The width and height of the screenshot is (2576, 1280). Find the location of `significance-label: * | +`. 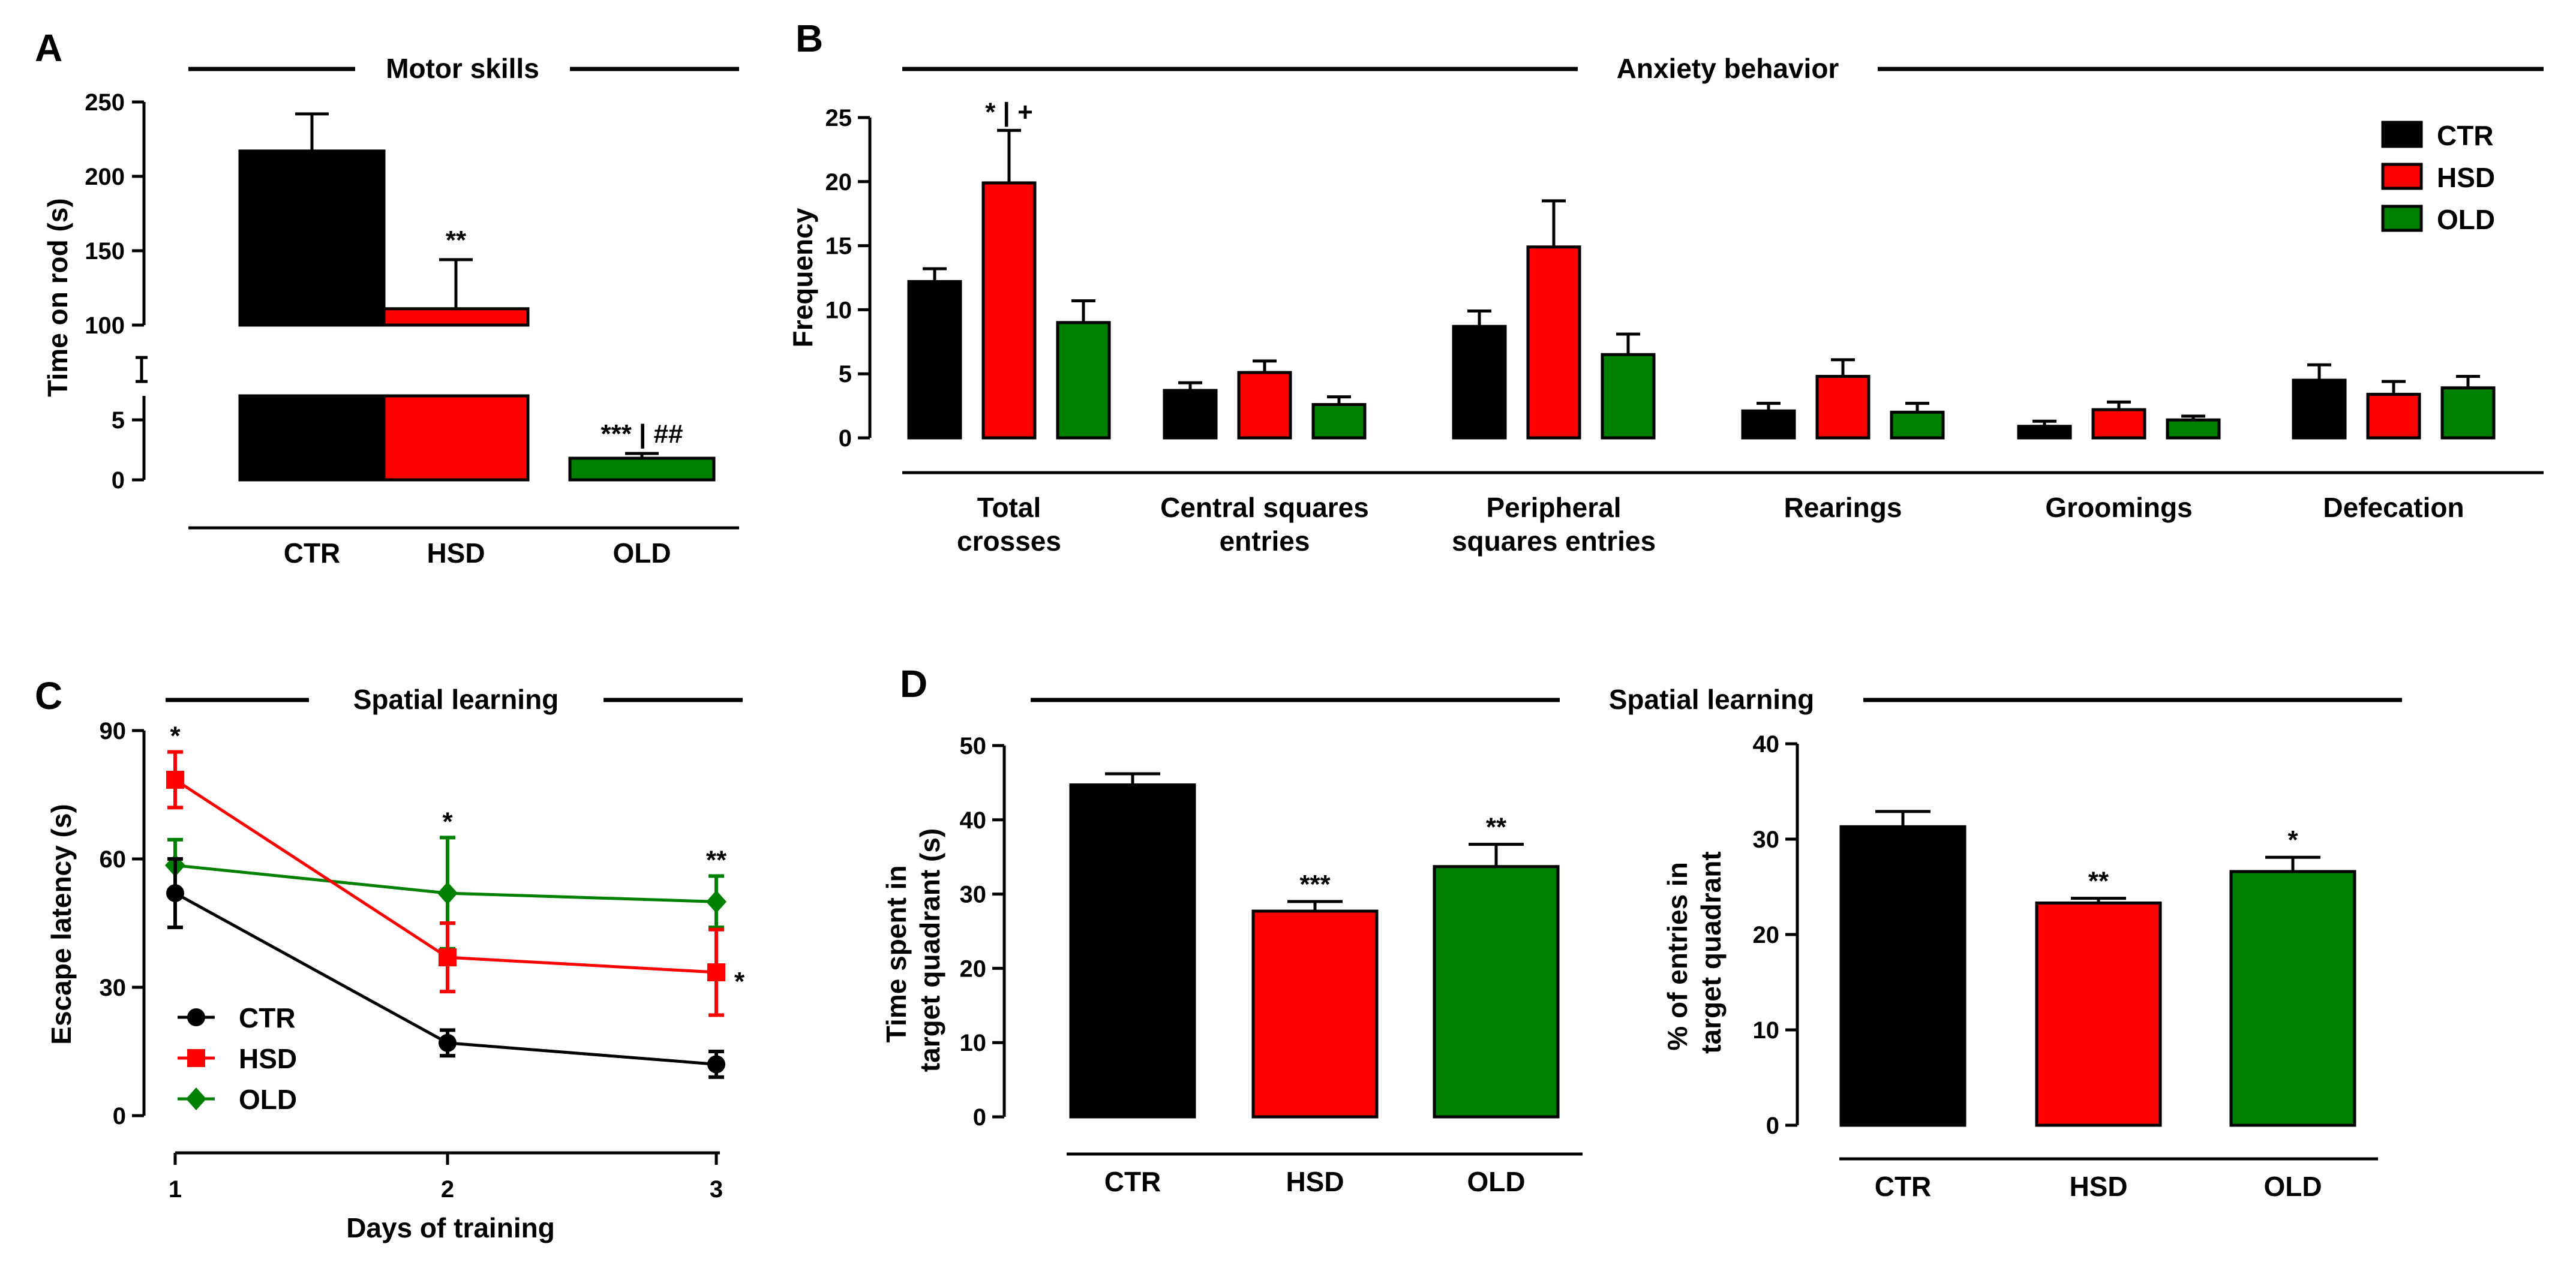

significance-label: * | + is located at coordinates (1009, 112).